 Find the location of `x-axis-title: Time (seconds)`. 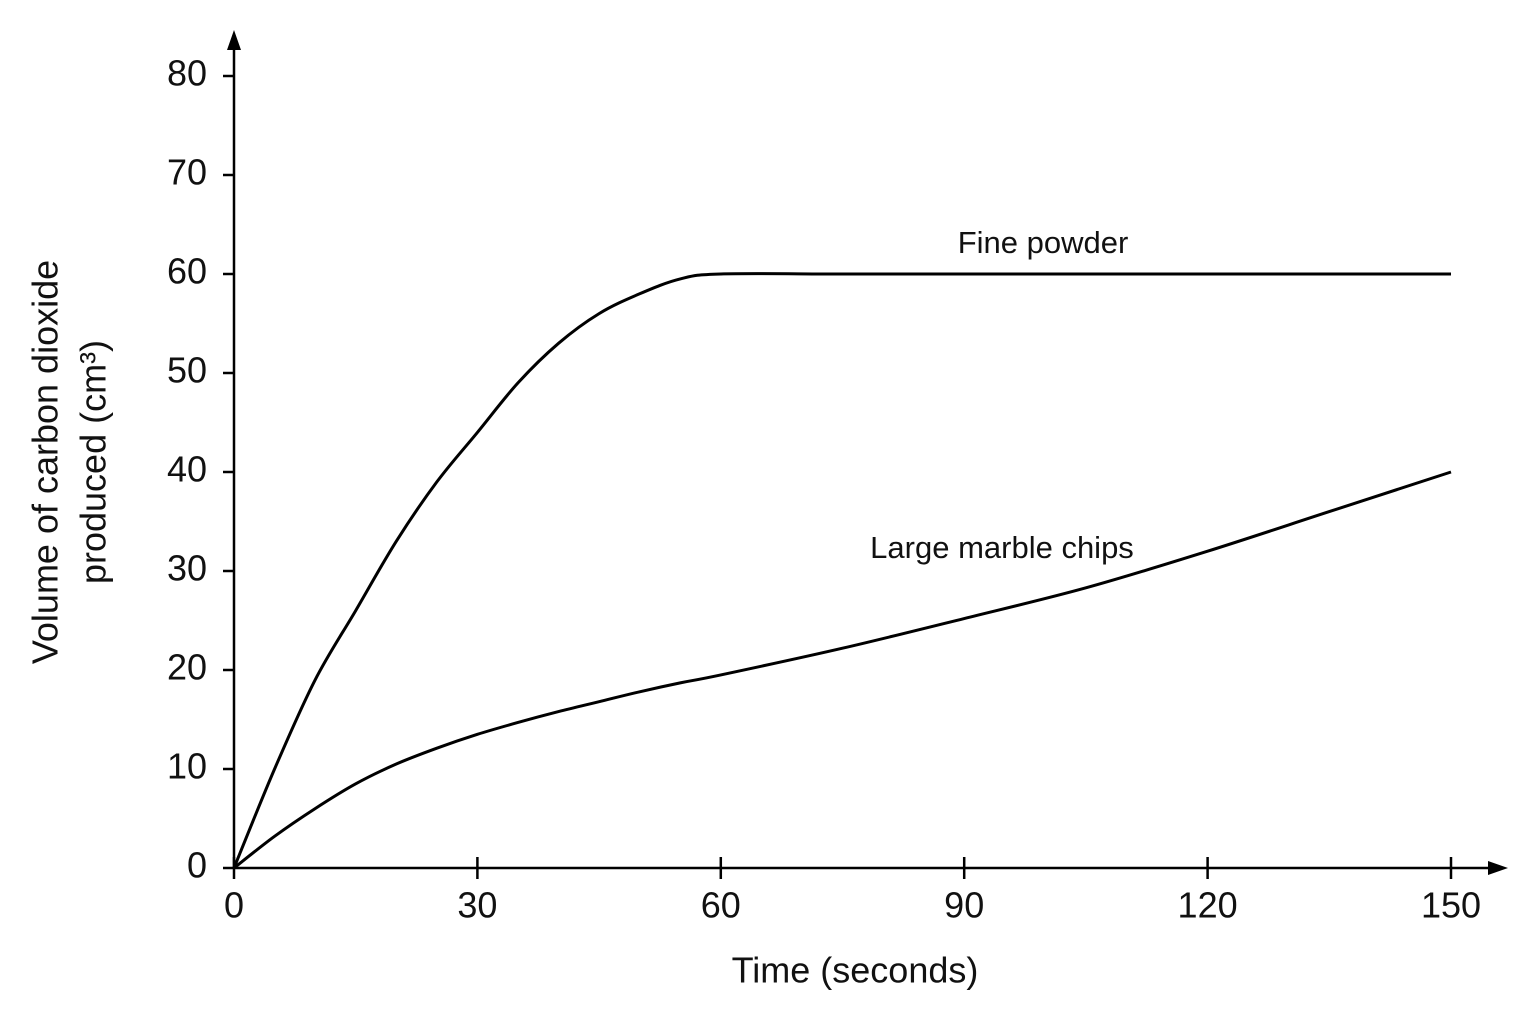

x-axis-title: Time (seconds) is located at coordinates (855, 970).